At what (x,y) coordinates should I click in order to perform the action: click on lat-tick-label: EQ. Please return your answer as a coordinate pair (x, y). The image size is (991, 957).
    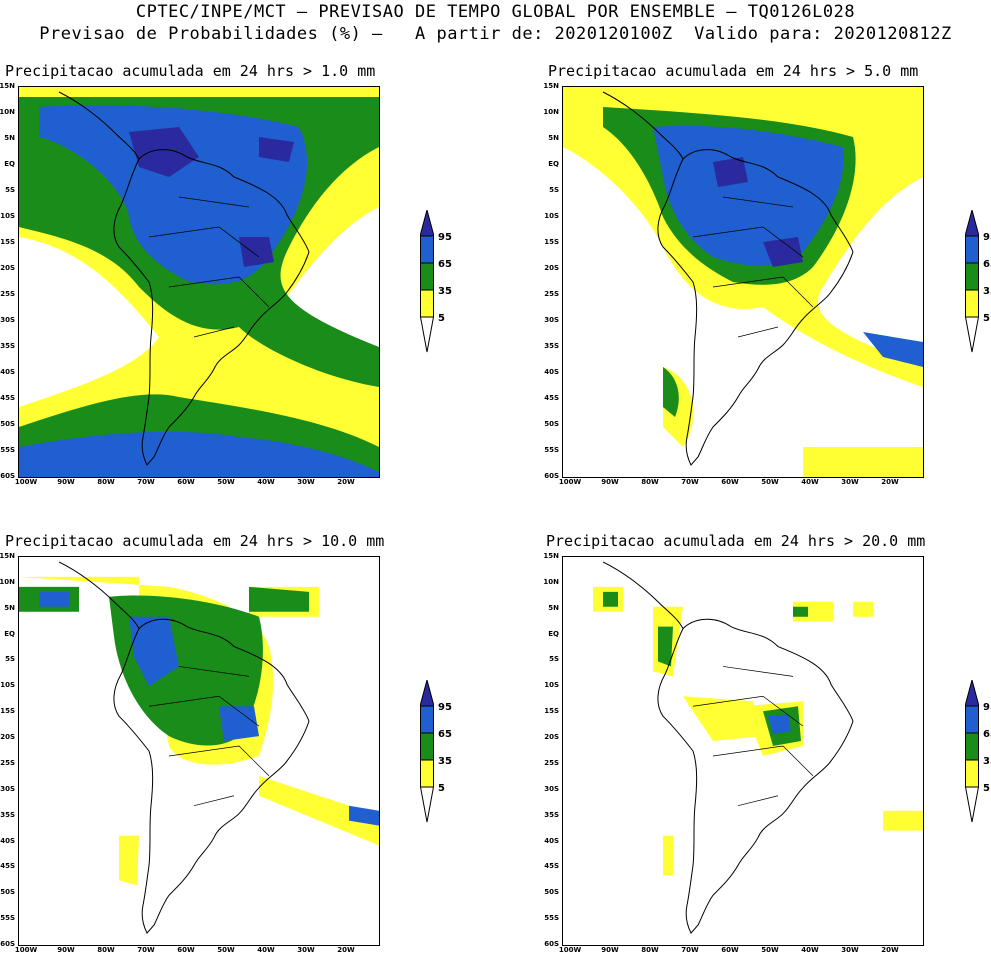
    Looking at the image, I should click on (553, 633).